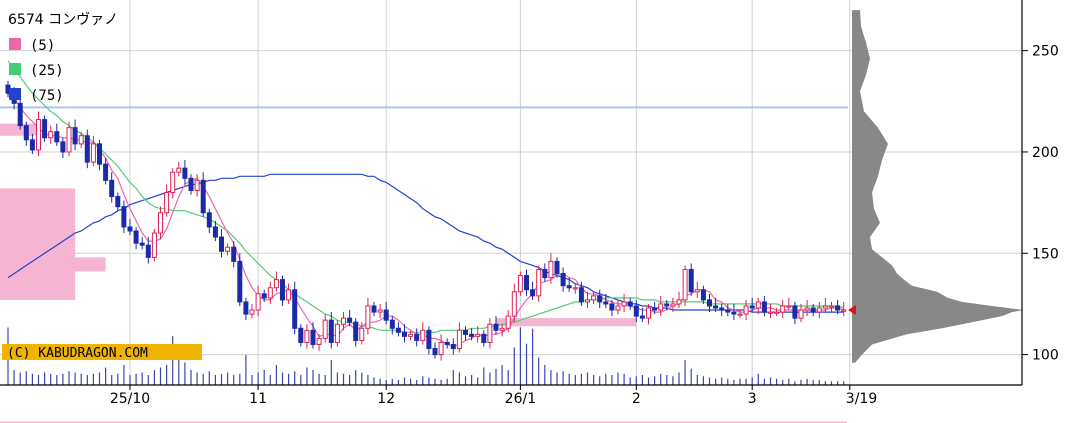 Image resolution: width=1080 pixels, height=423 pixels. What do you see at coordinates (861, 399) in the screenshot?
I see `x-tick-label: 3/19` at bounding box center [861, 399].